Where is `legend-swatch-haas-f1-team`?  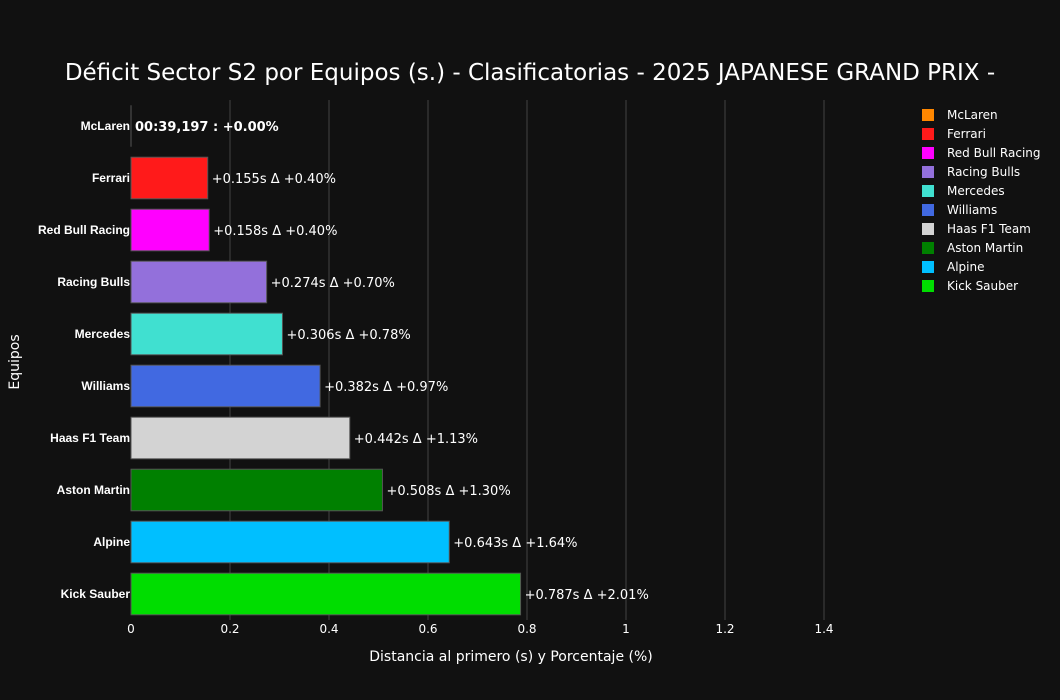 legend-swatch-haas-f1-team is located at coordinates (928, 229).